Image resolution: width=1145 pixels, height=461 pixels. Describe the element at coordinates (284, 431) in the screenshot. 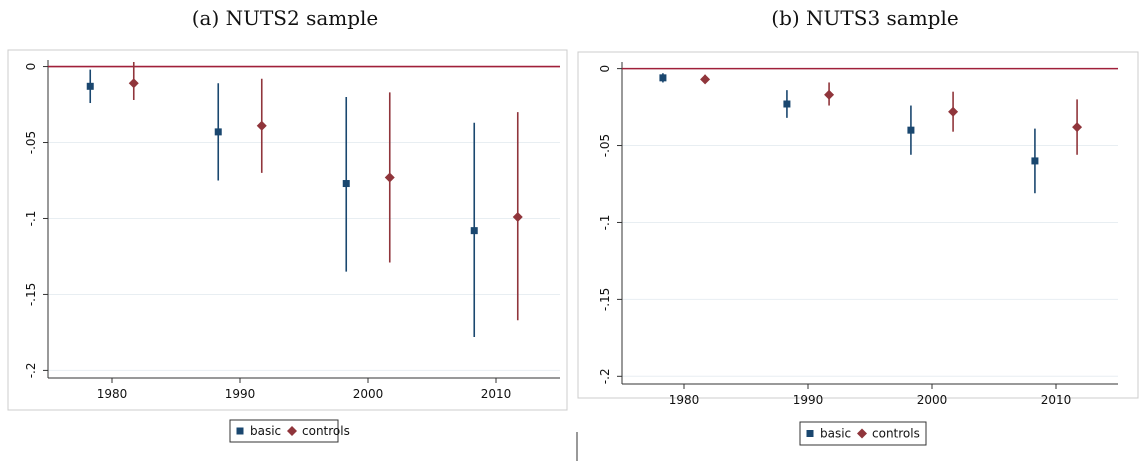

I see `legend-box-a` at that location.